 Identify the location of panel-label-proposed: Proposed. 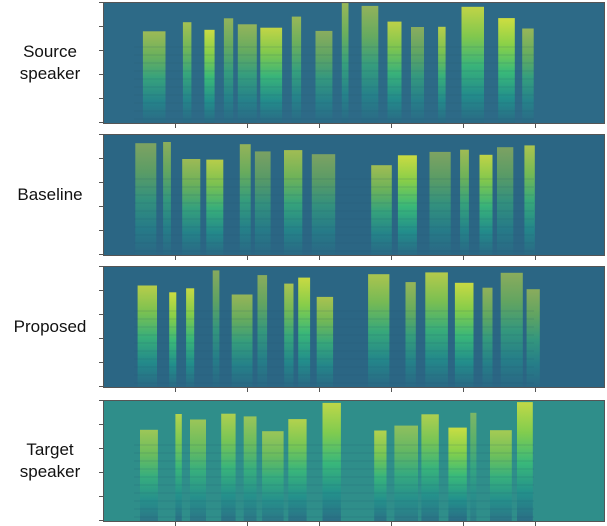
(50, 326).